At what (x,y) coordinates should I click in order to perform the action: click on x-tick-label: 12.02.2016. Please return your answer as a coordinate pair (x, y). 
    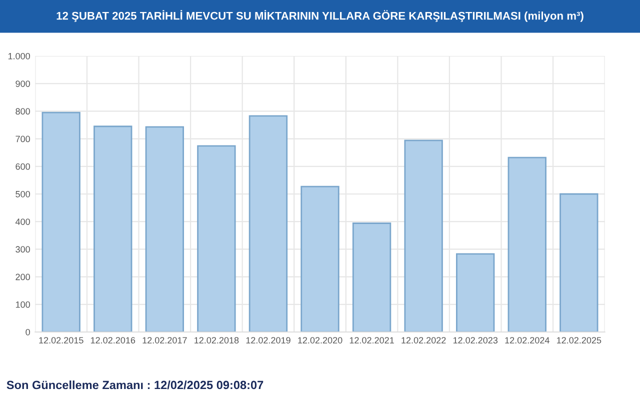
    Looking at the image, I should click on (113, 340).